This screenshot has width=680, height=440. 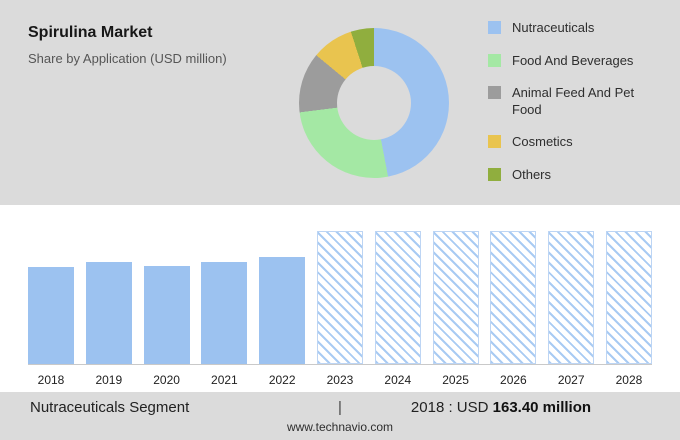 I want to click on x-tick-label: 2022, so click(x=282, y=380).